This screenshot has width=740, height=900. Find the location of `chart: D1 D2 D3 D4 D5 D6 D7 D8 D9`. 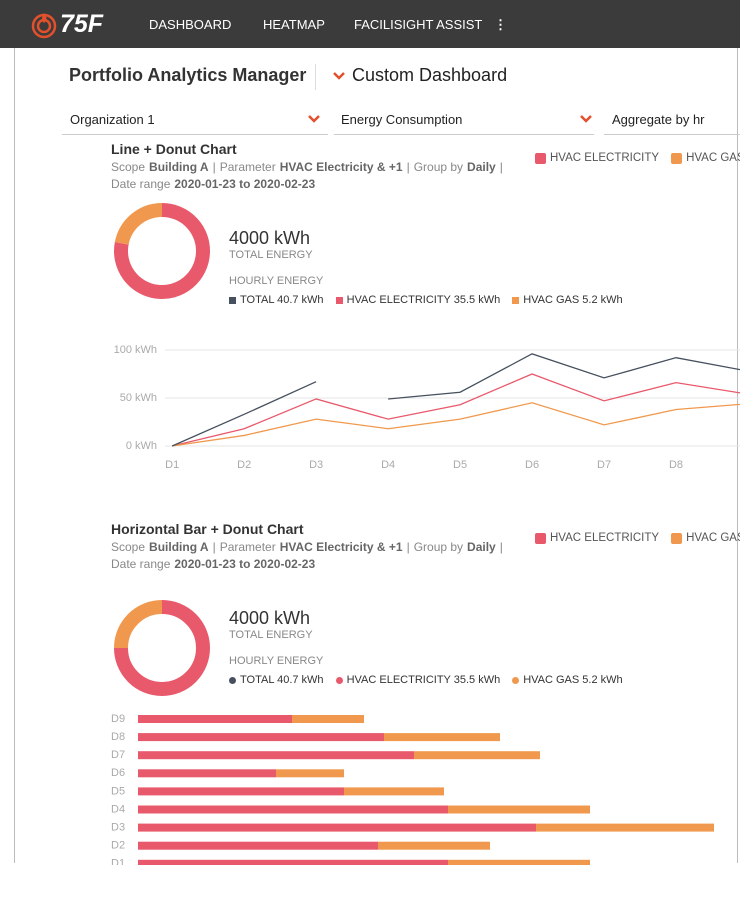

chart: D1 D2 D3 D4 D5 D6 D7 D8 D9 is located at coordinates (412, 789).